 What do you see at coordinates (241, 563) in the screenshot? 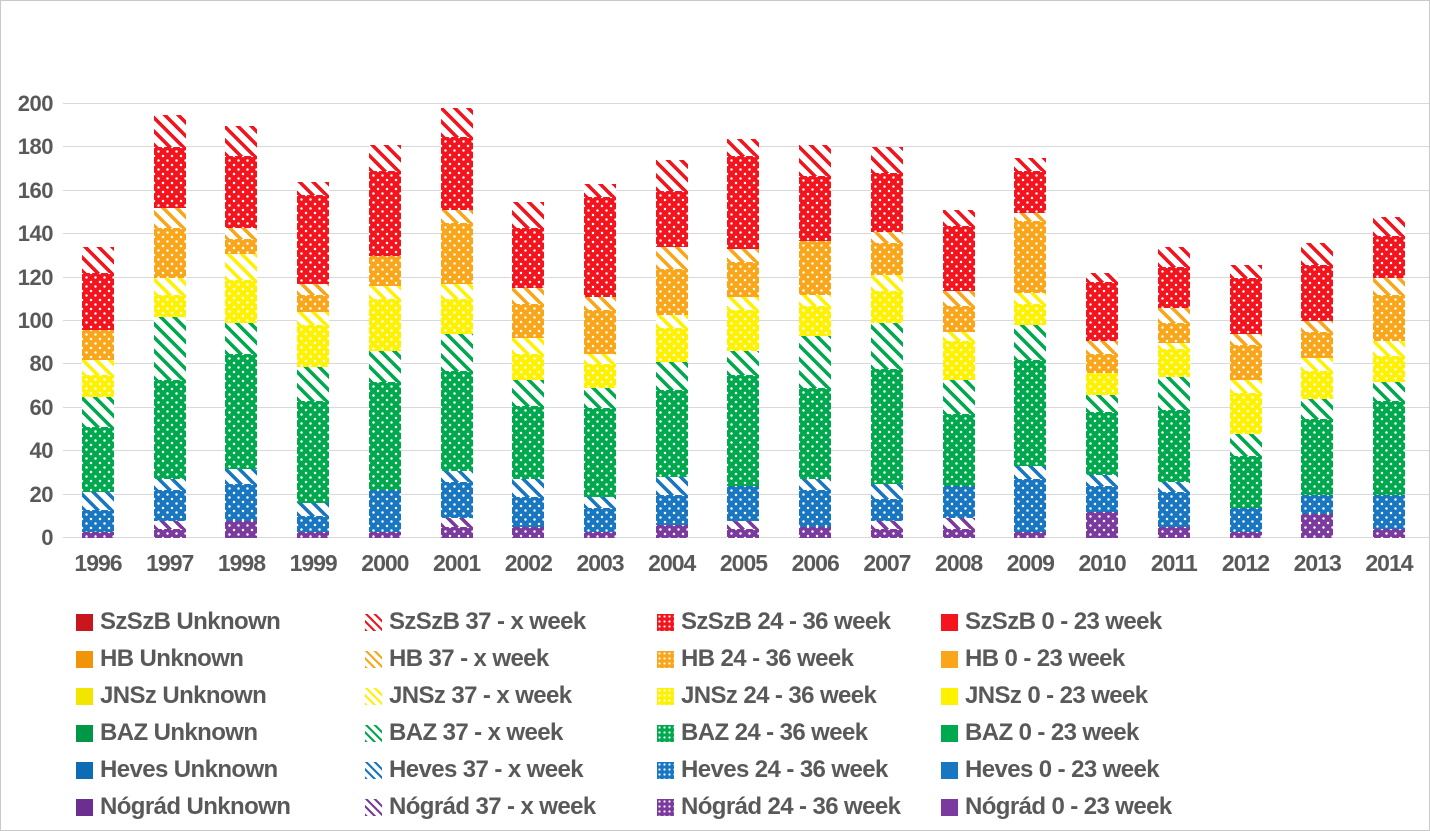
I see `x-axis-category-label: 1998` at bounding box center [241, 563].